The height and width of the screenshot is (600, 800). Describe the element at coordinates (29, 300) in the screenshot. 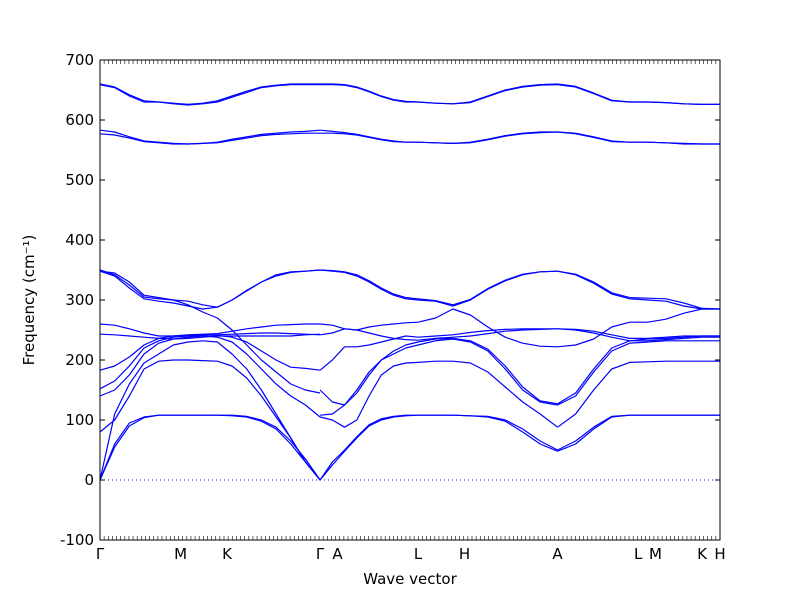

I see `y-axis-label: Frequency (cm⁻¹)` at that location.